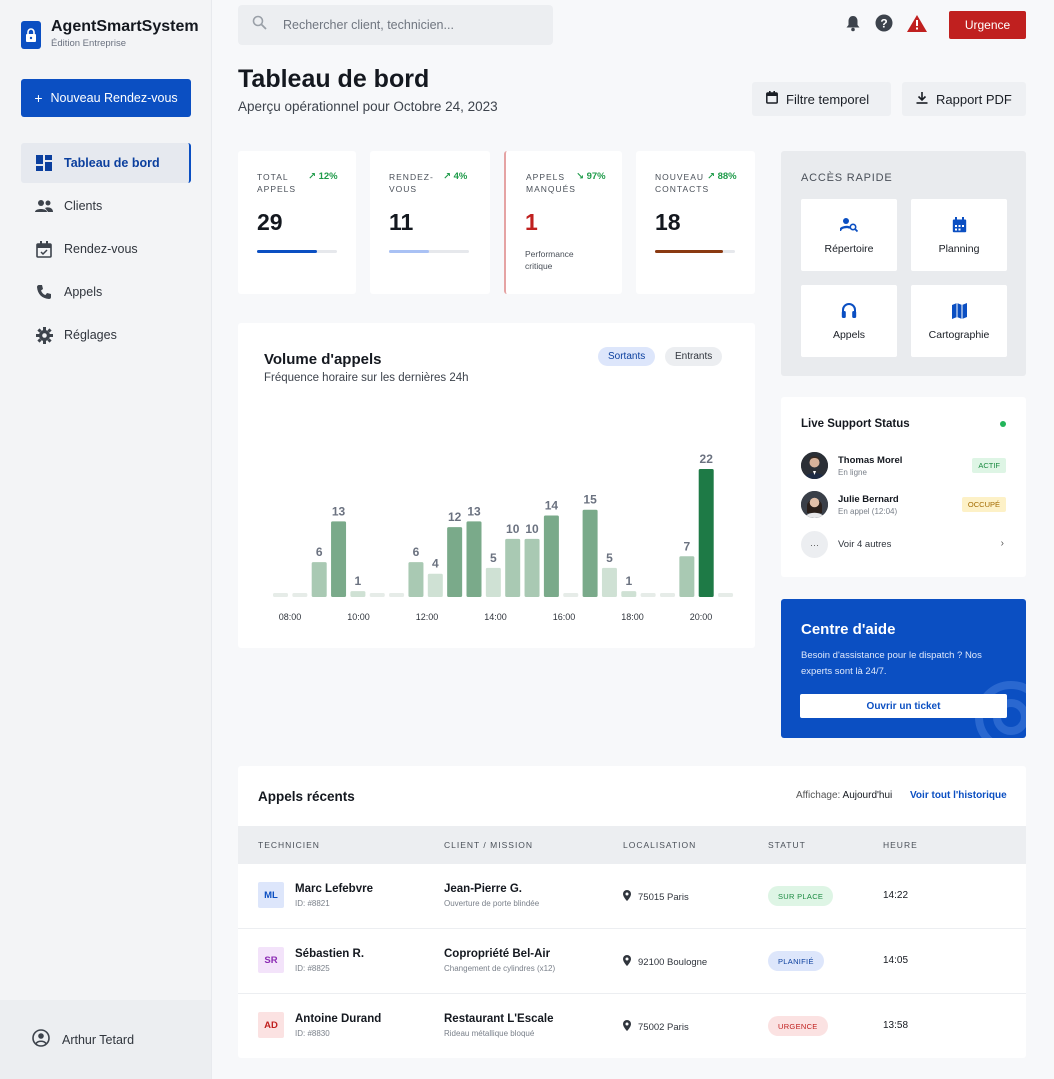 The height and width of the screenshot is (1079, 1054). What do you see at coordinates (106, 206) in the screenshot?
I see `sidebar-item-clients: Clients` at bounding box center [106, 206].